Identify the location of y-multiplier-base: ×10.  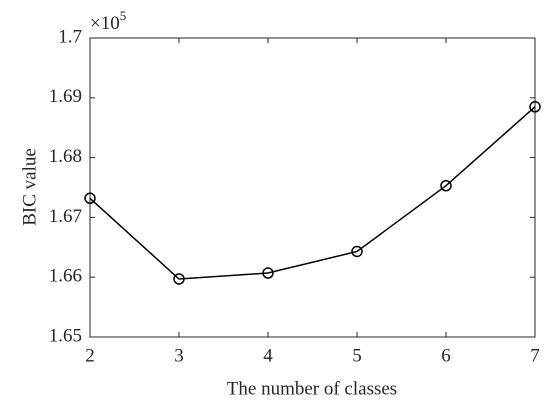
(105, 23).